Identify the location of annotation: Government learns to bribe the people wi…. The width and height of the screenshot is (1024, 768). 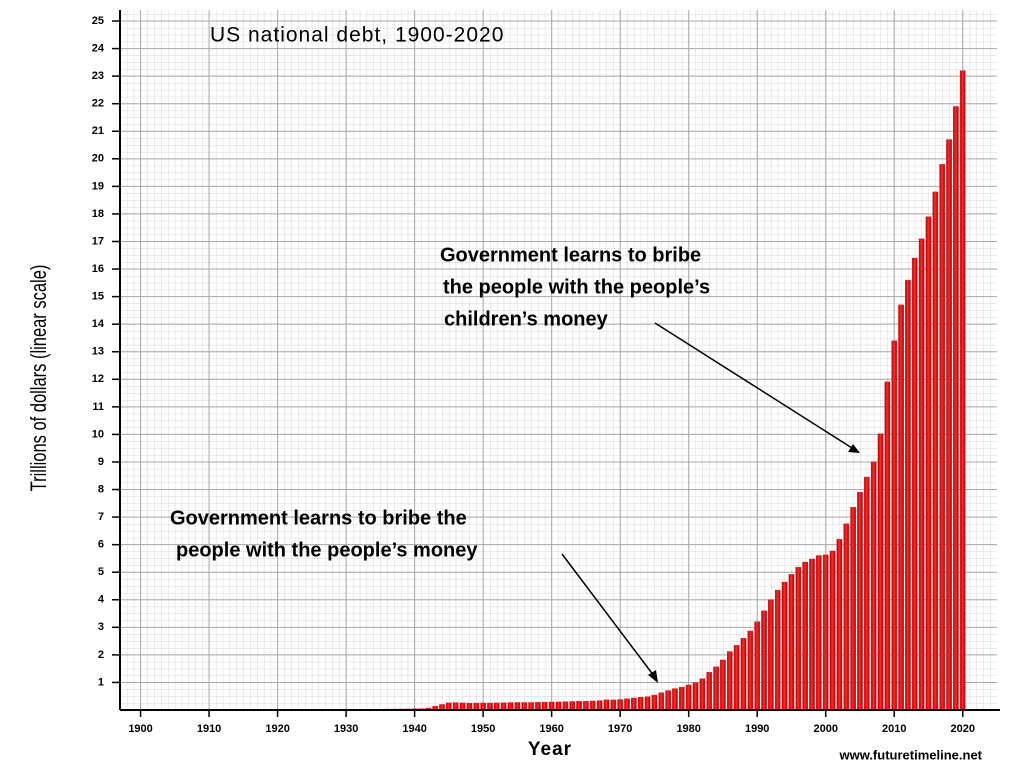
(650, 348).